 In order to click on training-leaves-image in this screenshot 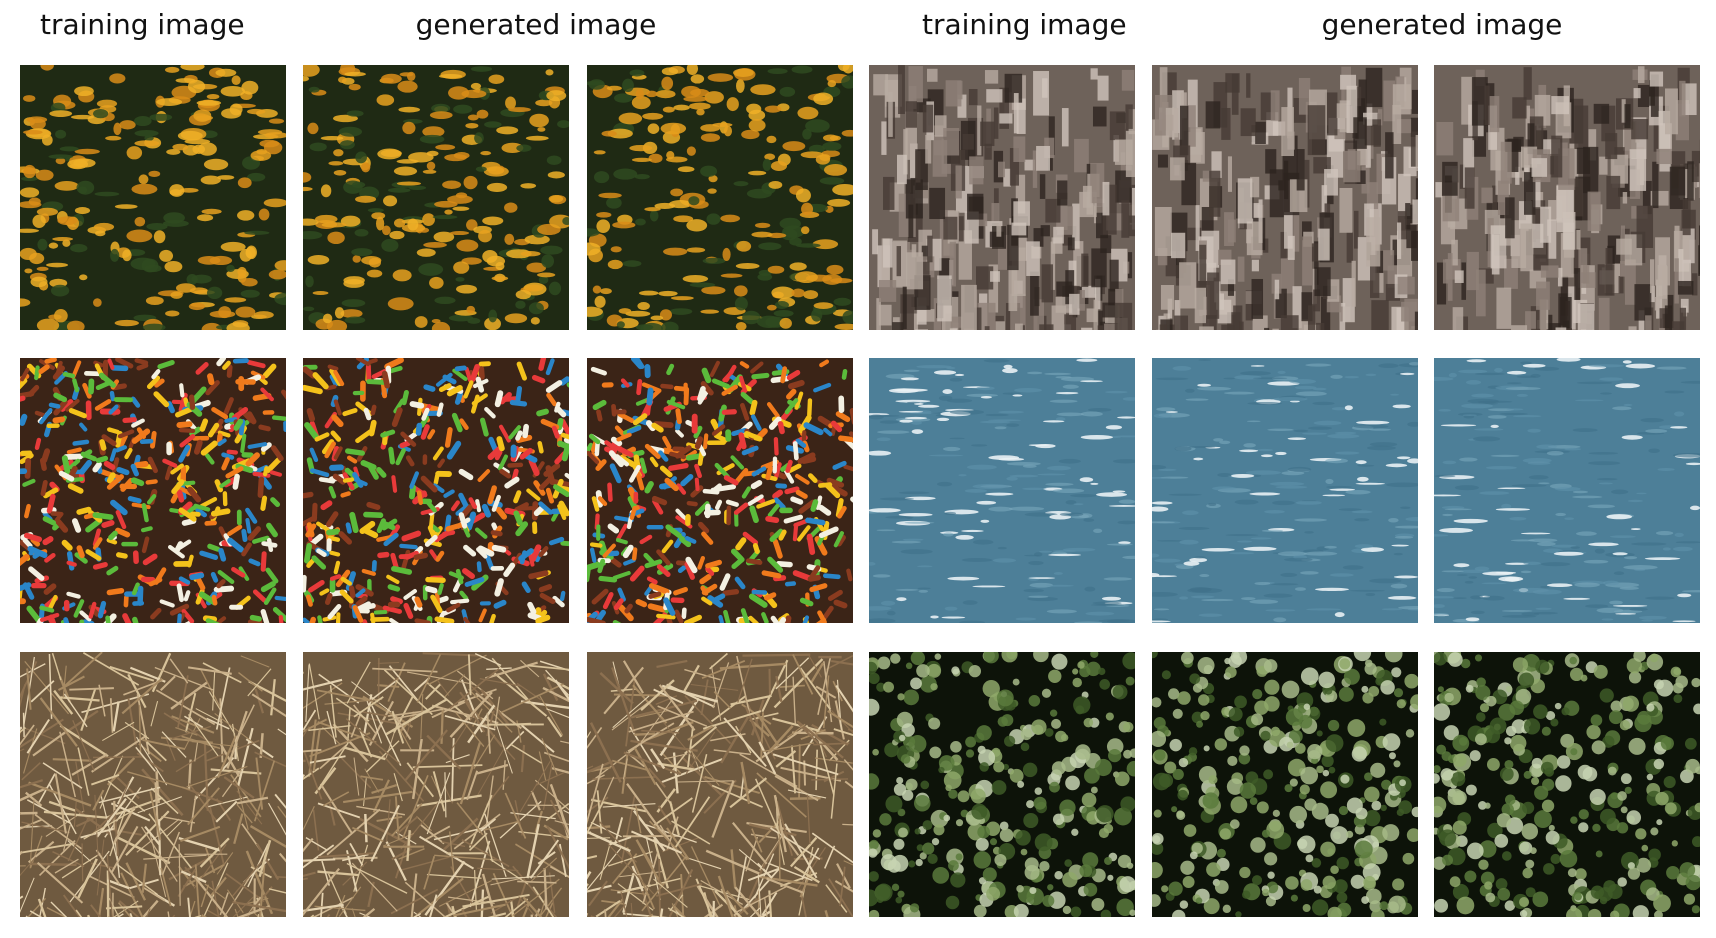, I will do `click(1002, 784)`.